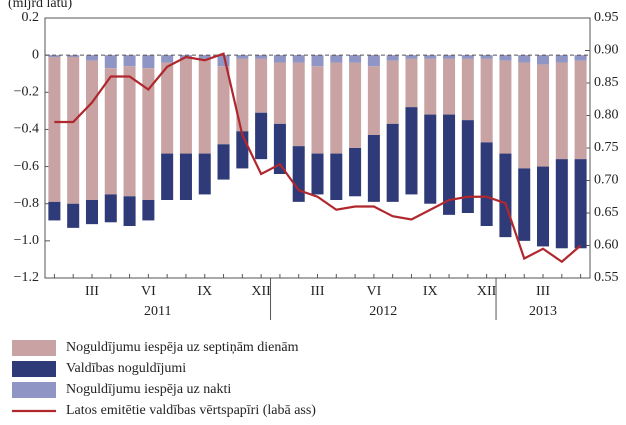  Describe the element at coordinates (543, 311) in the screenshot. I see `year-label: 2013` at that location.